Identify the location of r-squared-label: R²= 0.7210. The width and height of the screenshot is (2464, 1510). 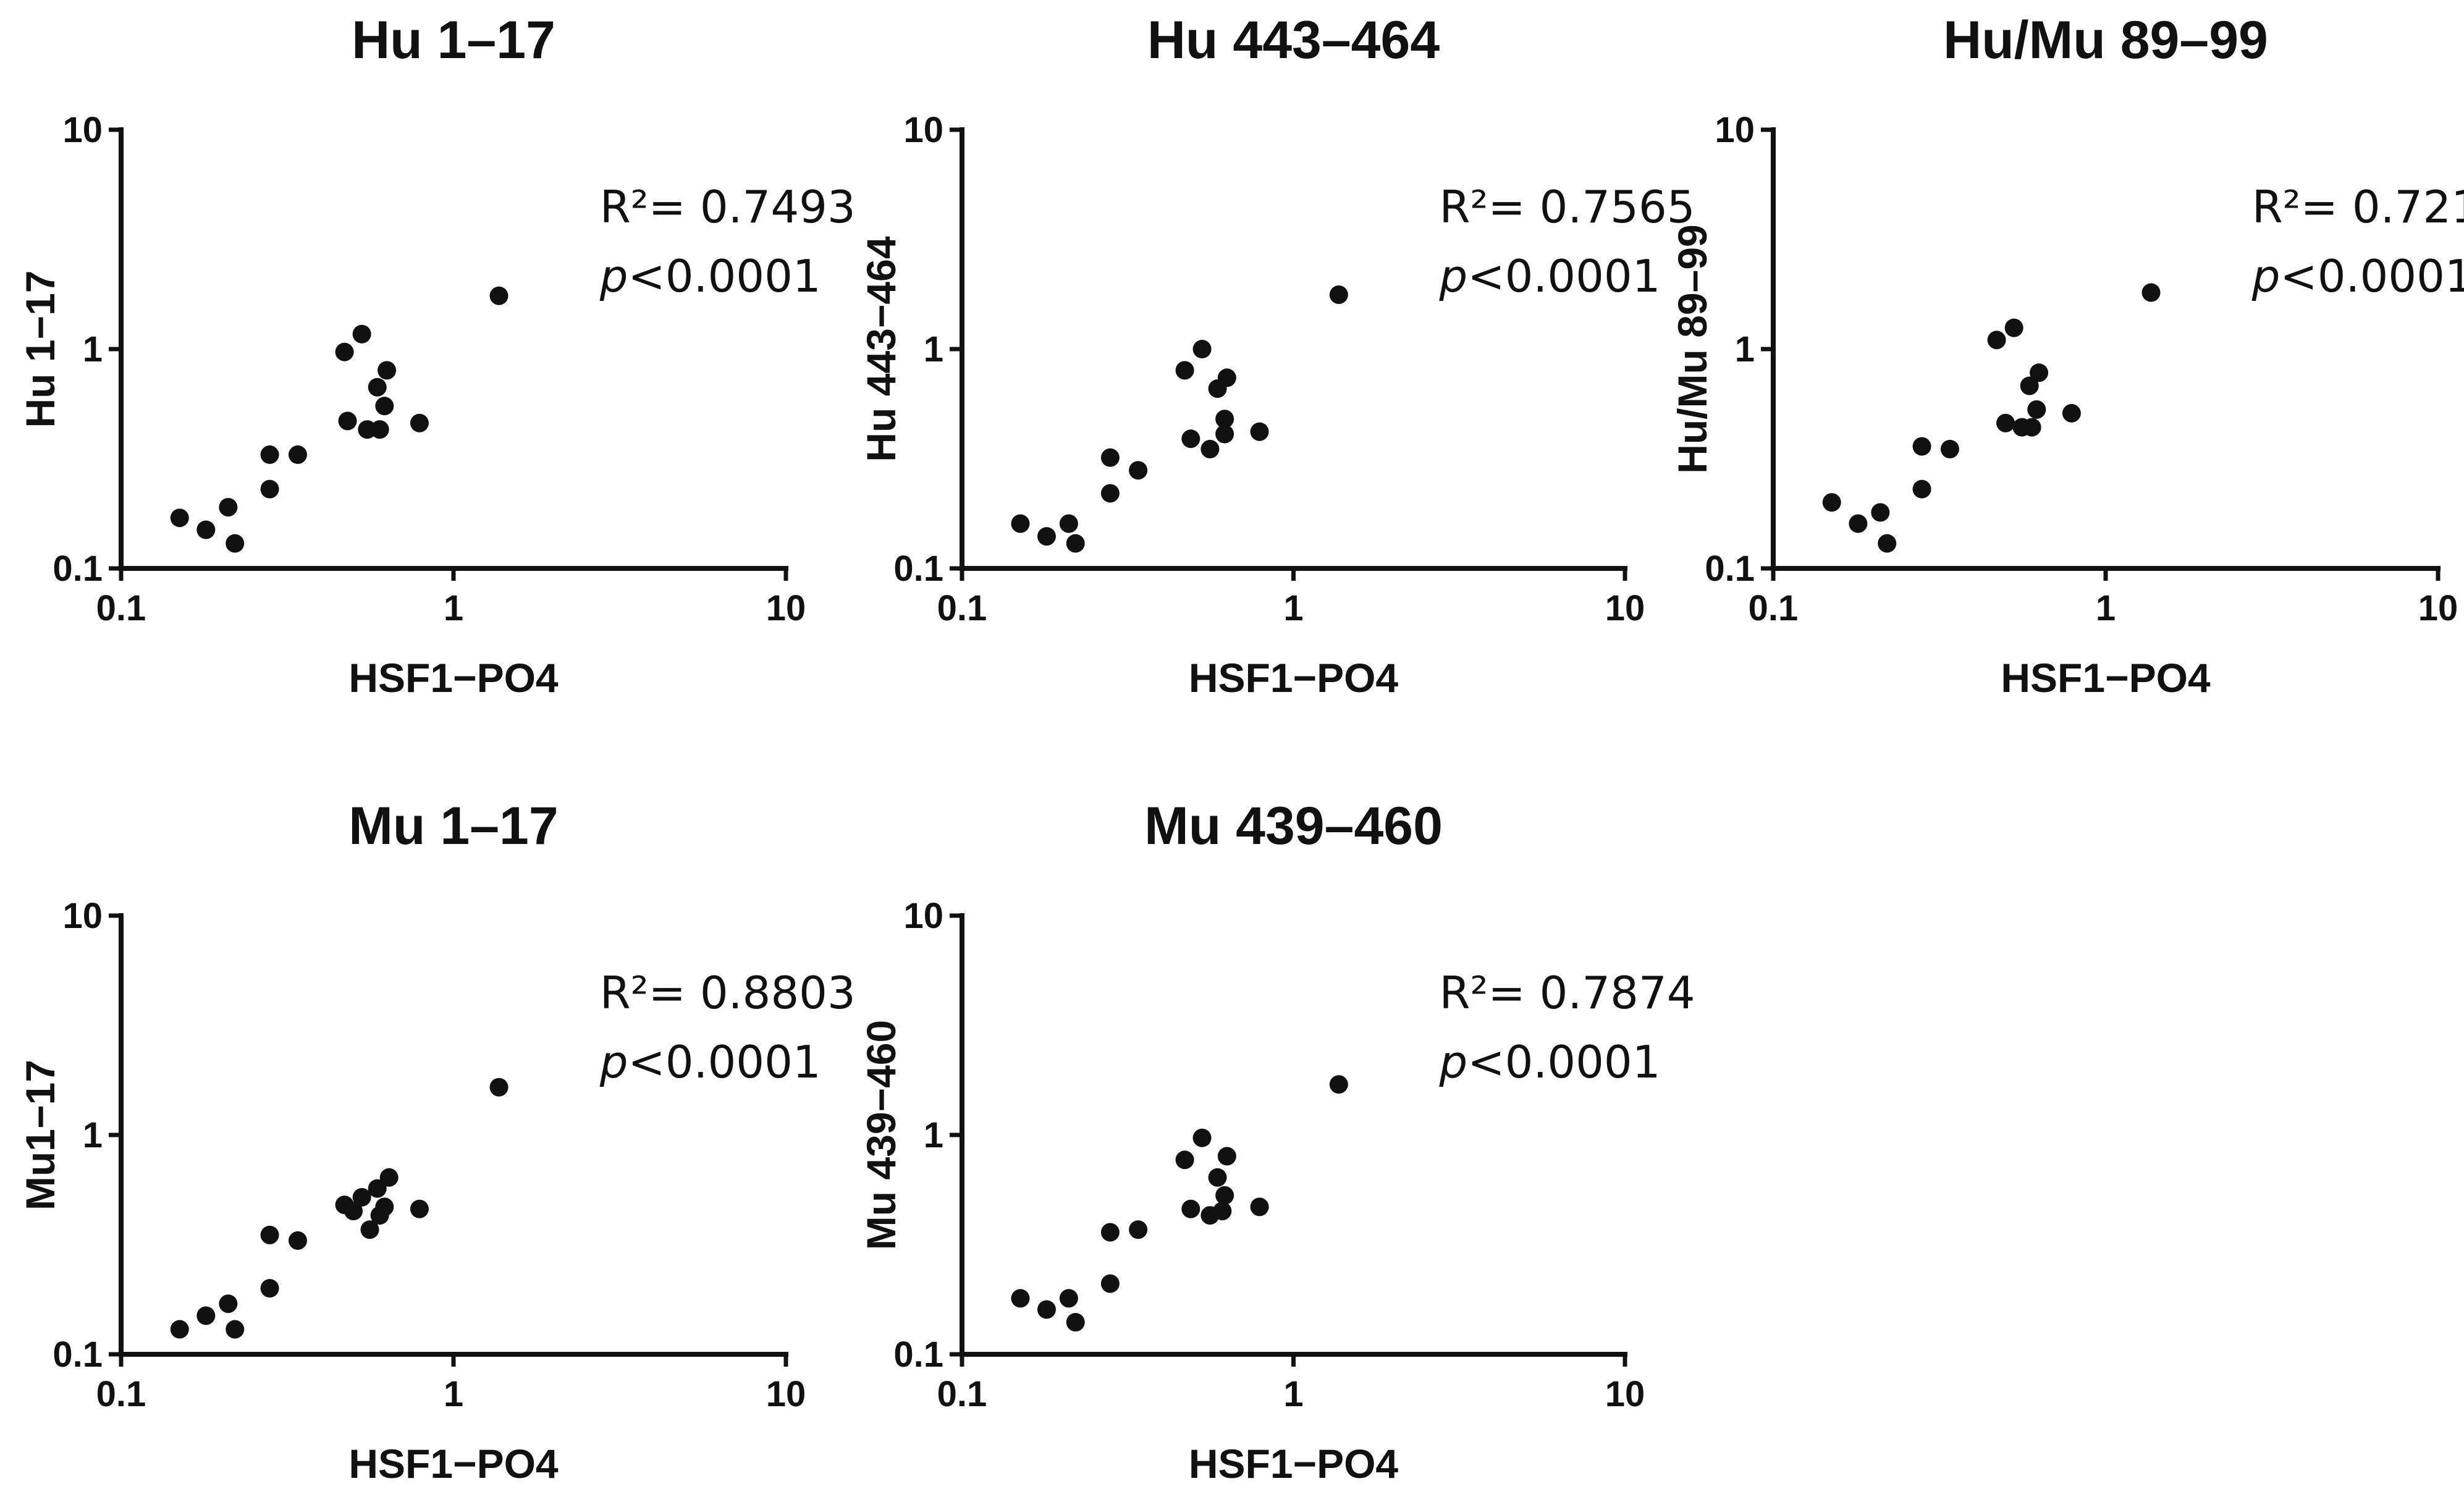
(2358, 207).